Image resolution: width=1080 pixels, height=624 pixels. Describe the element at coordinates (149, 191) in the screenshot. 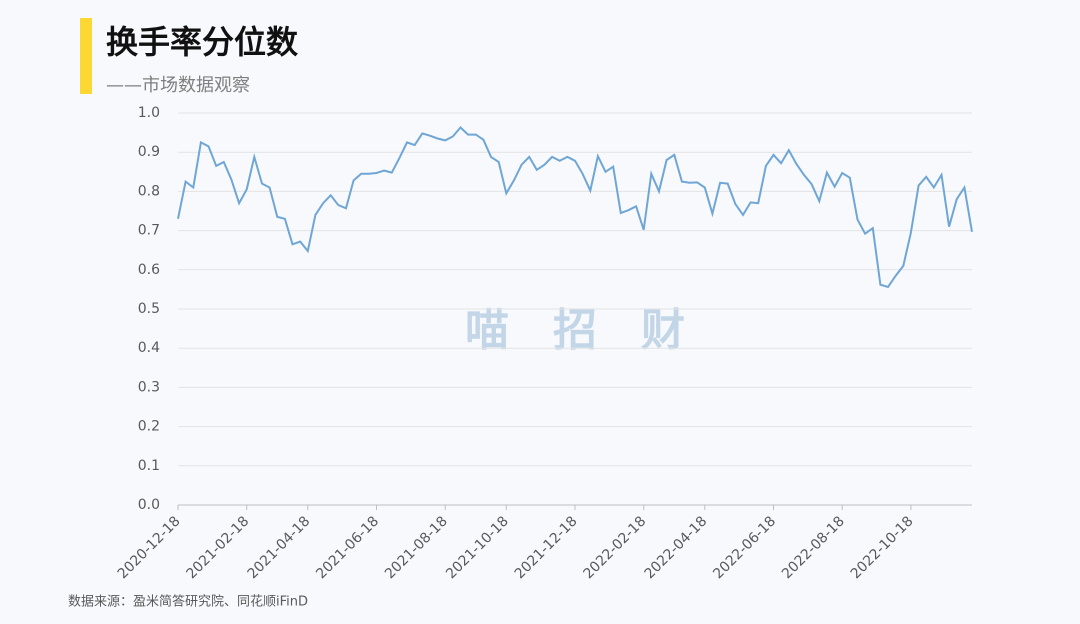

I see `y-tick-label: 0.8` at that location.